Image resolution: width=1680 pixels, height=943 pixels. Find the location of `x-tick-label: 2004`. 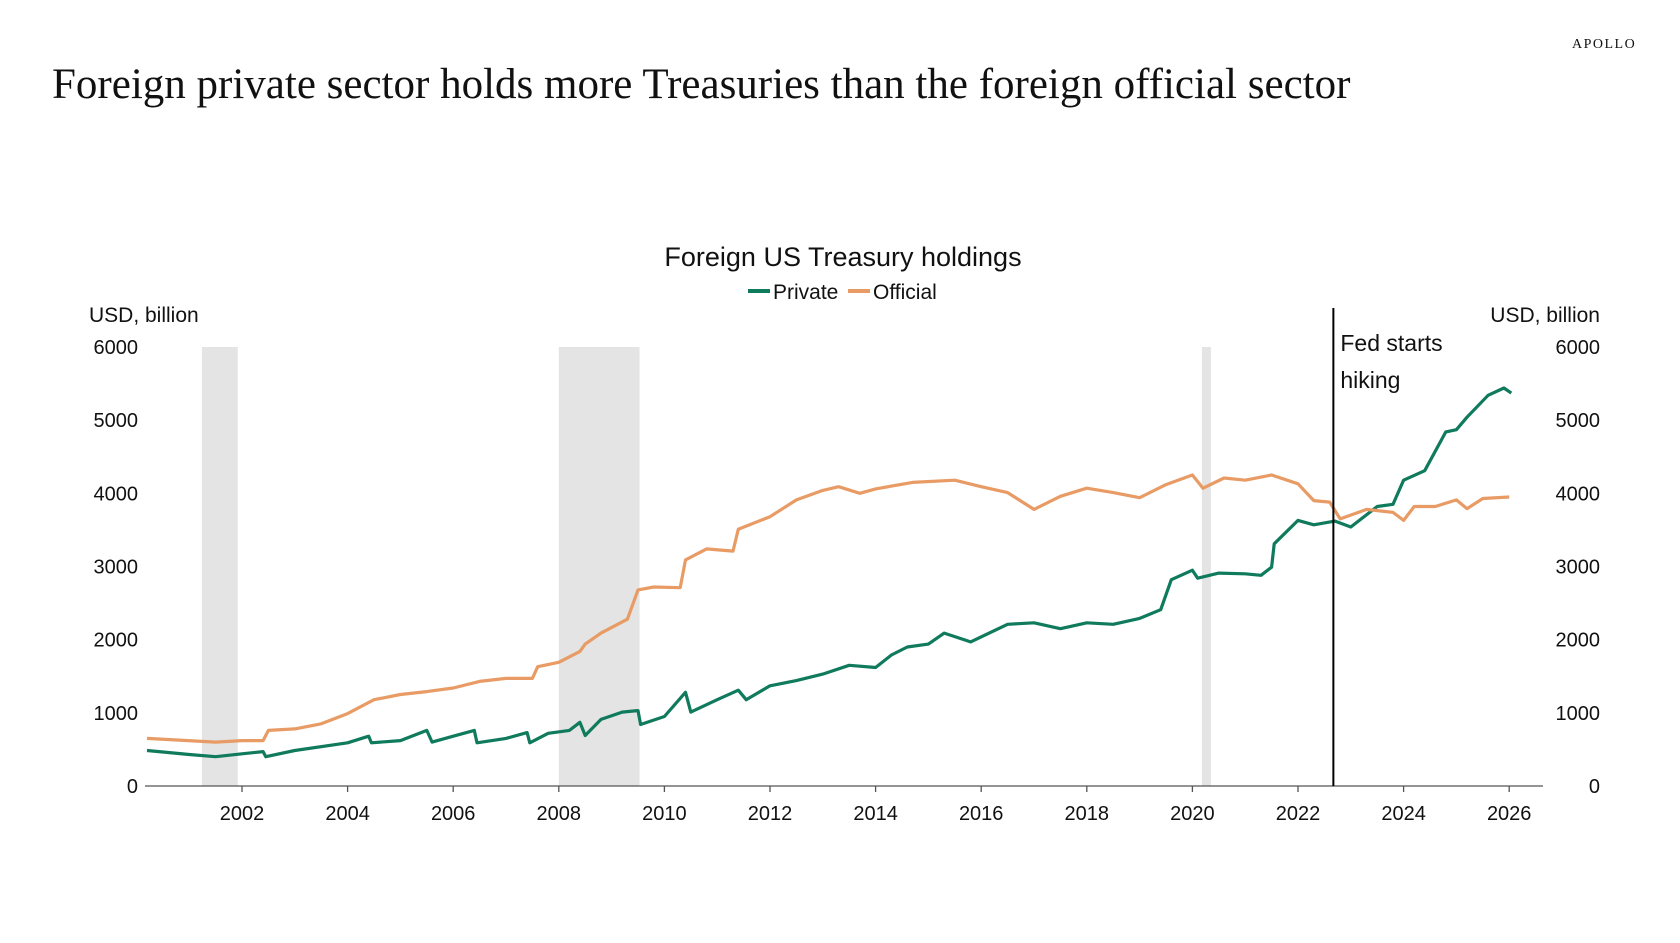

x-tick-label: 2004 is located at coordinates (347, 814).